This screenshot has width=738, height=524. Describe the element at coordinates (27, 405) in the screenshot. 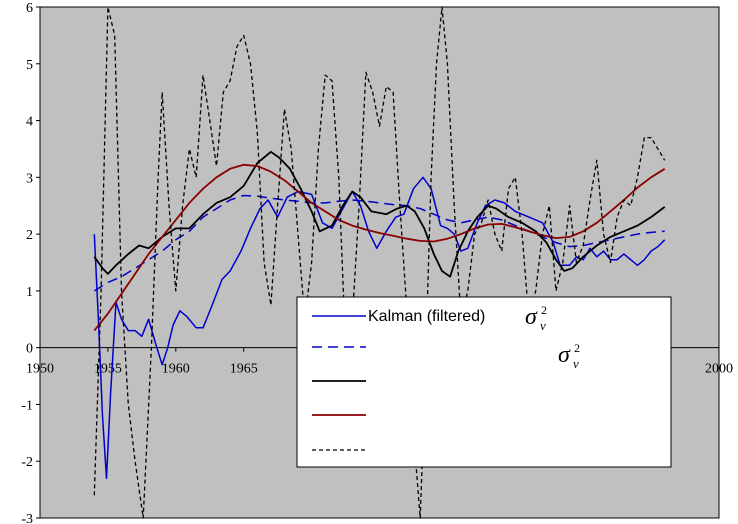

I see `y-tick-label: -1` at that location.